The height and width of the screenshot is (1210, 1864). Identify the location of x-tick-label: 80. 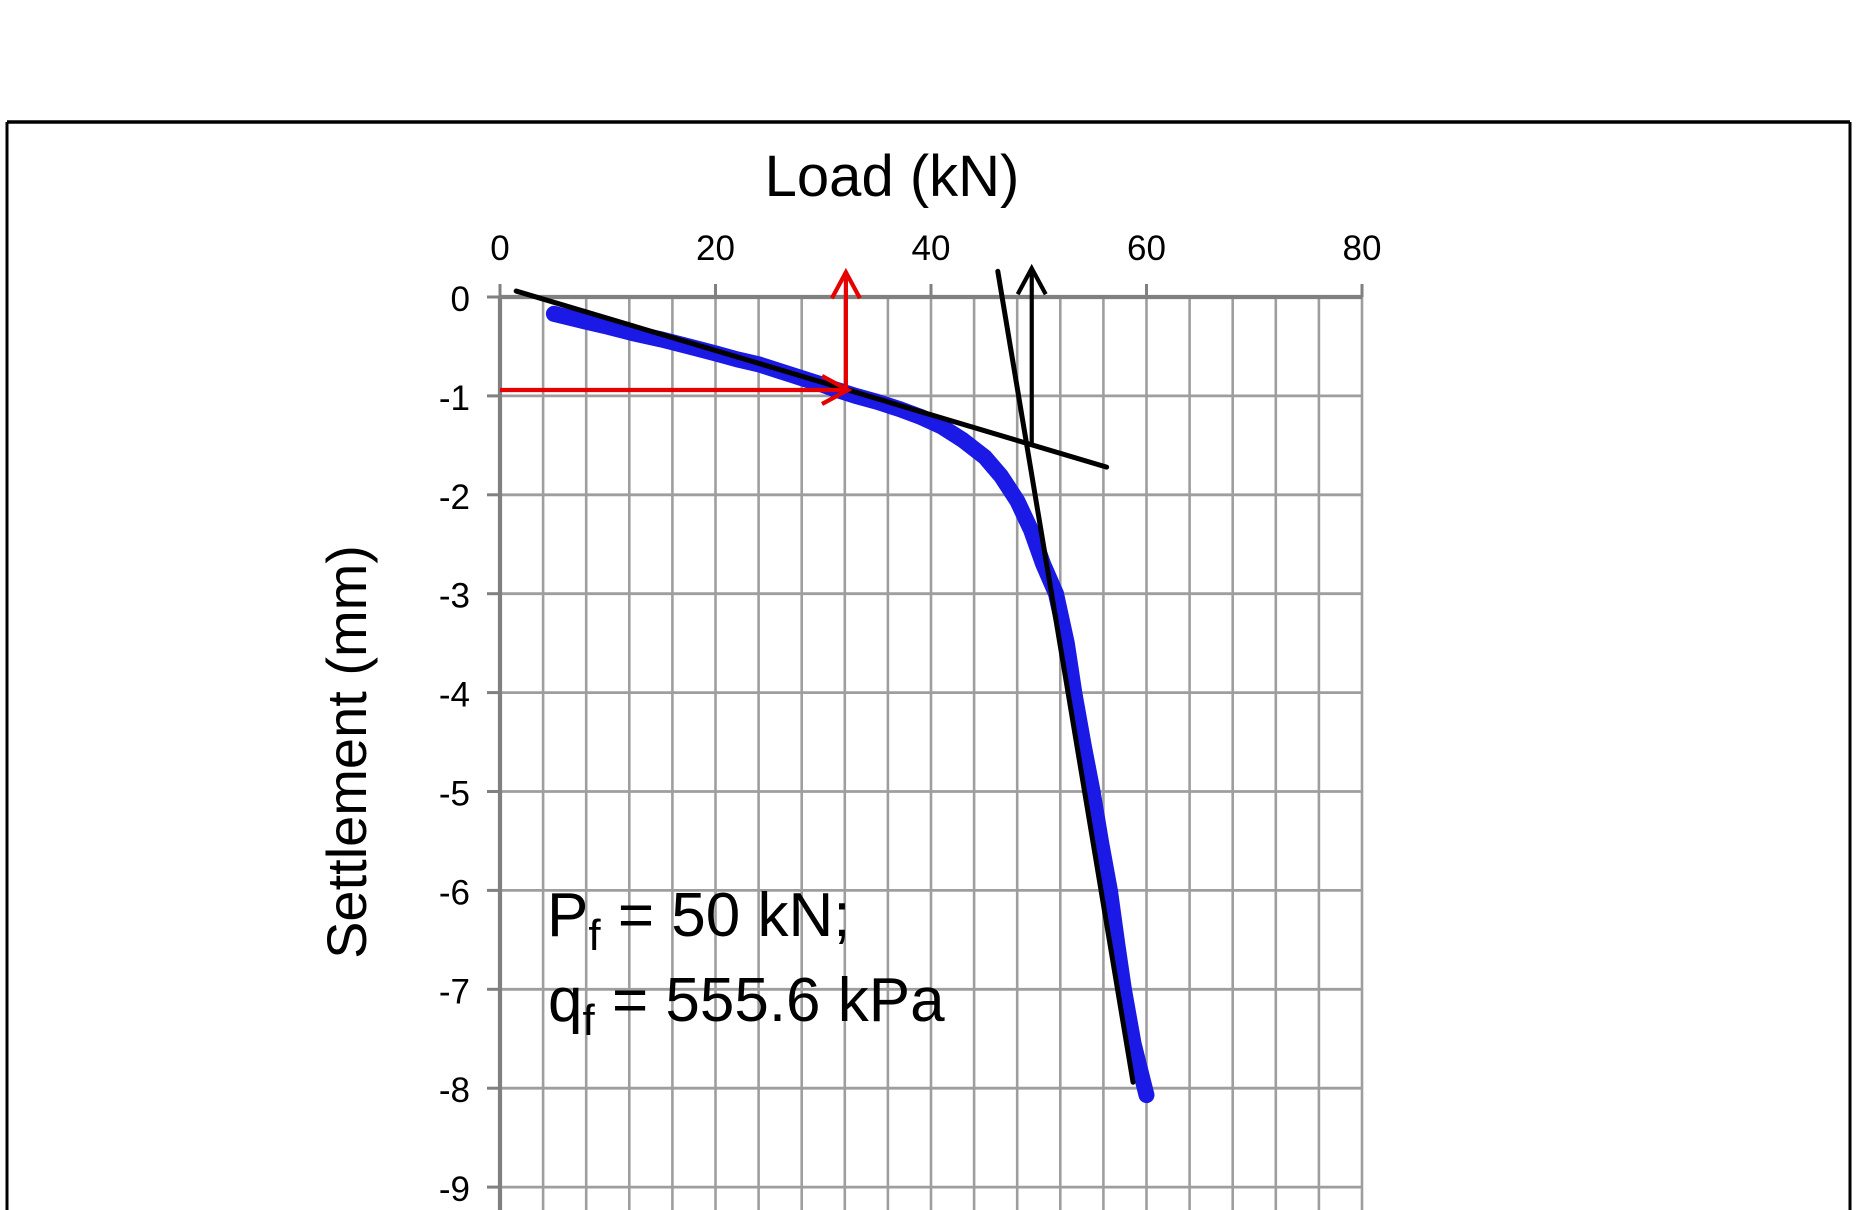
(1362, 248).